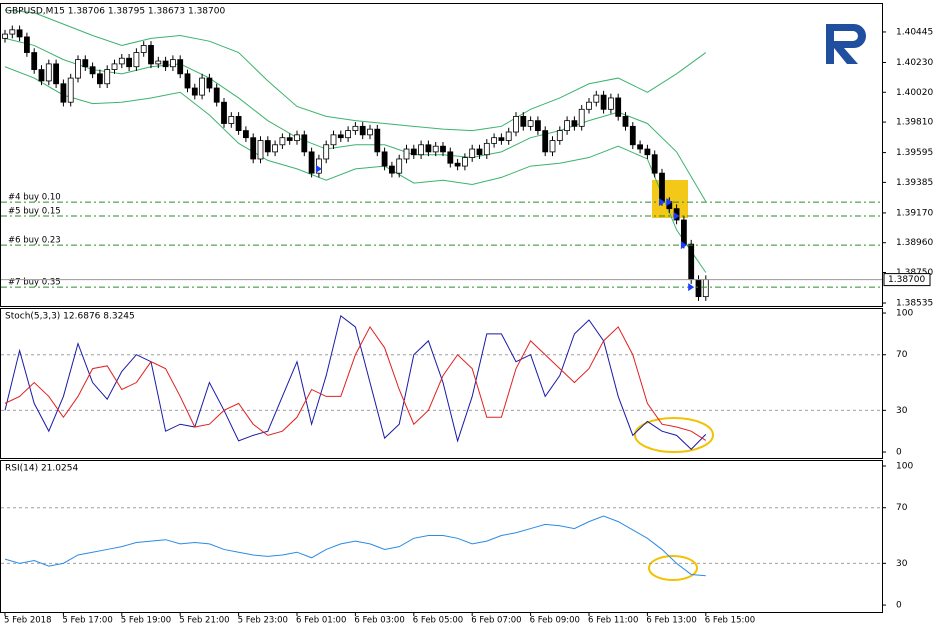  I want to click on x-tick-label: 5 Feb 17:00, so click(87, 621).